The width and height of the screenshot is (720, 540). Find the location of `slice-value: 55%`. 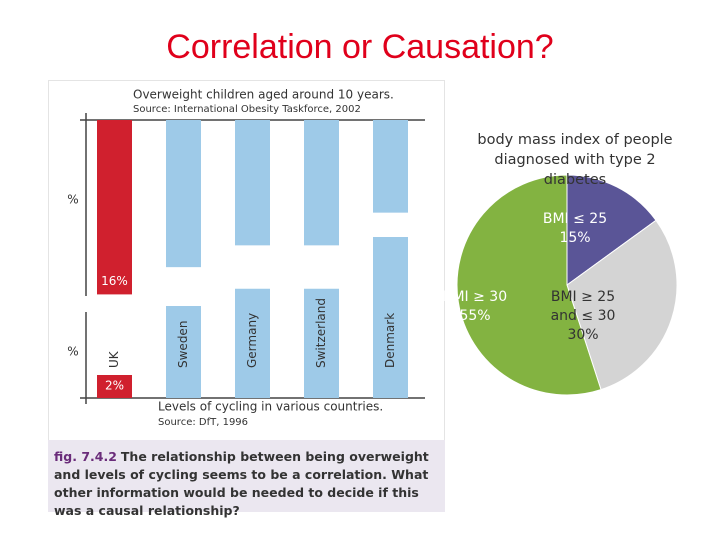

slice-value: 55% is located at coordinates (475, 316).